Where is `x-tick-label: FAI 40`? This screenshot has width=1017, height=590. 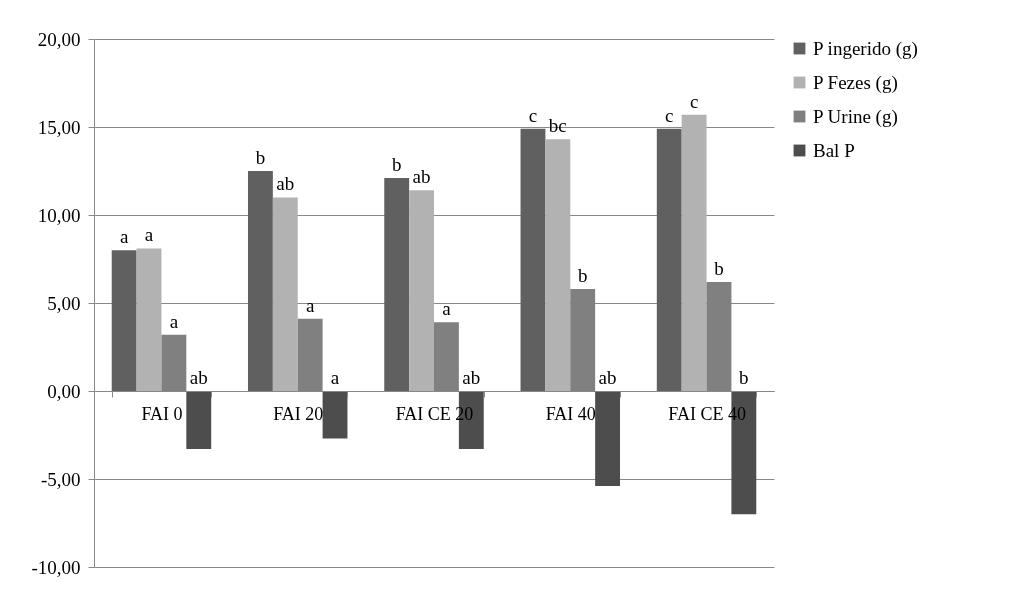 x-tick-label: FAI 40 is located at coordinates (570, 413).